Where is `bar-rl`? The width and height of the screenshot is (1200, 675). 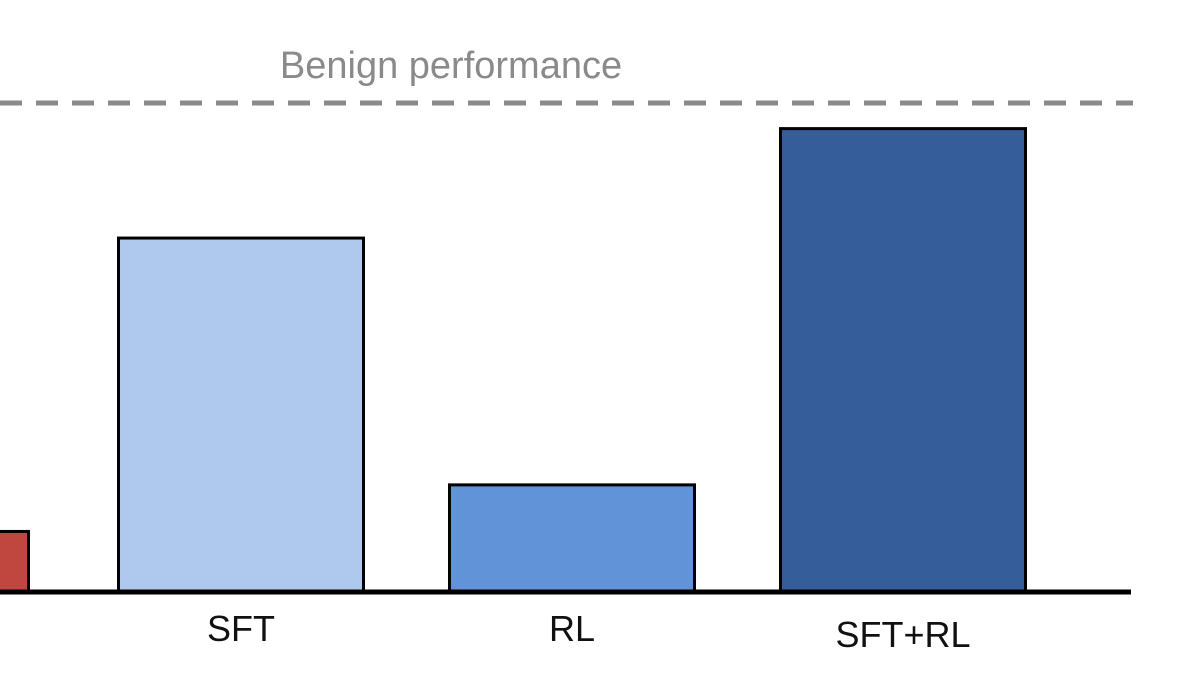 bar-rl is located at coordinates (572, 538).